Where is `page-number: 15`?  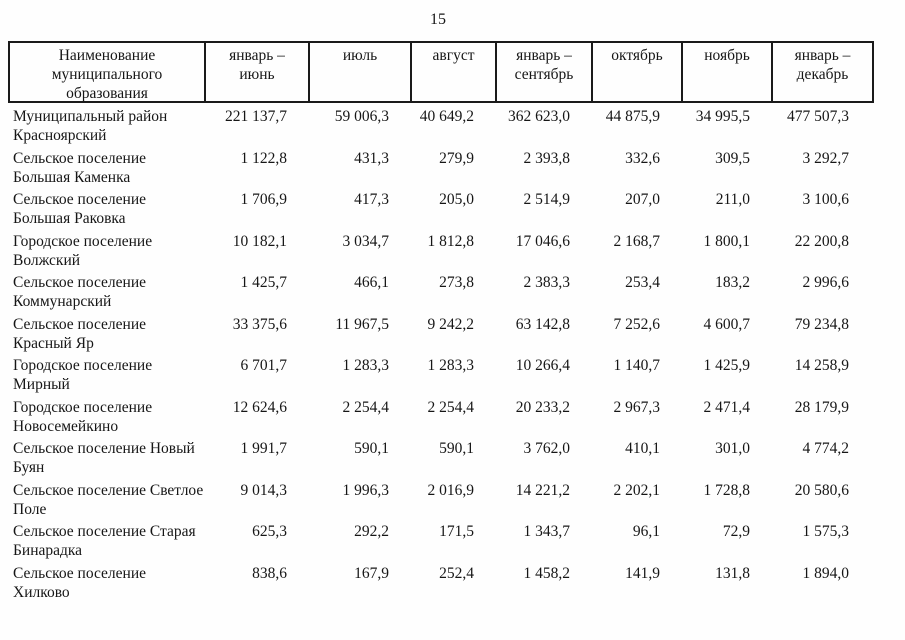
page-number: 15 is located at coordinates (438, 19).